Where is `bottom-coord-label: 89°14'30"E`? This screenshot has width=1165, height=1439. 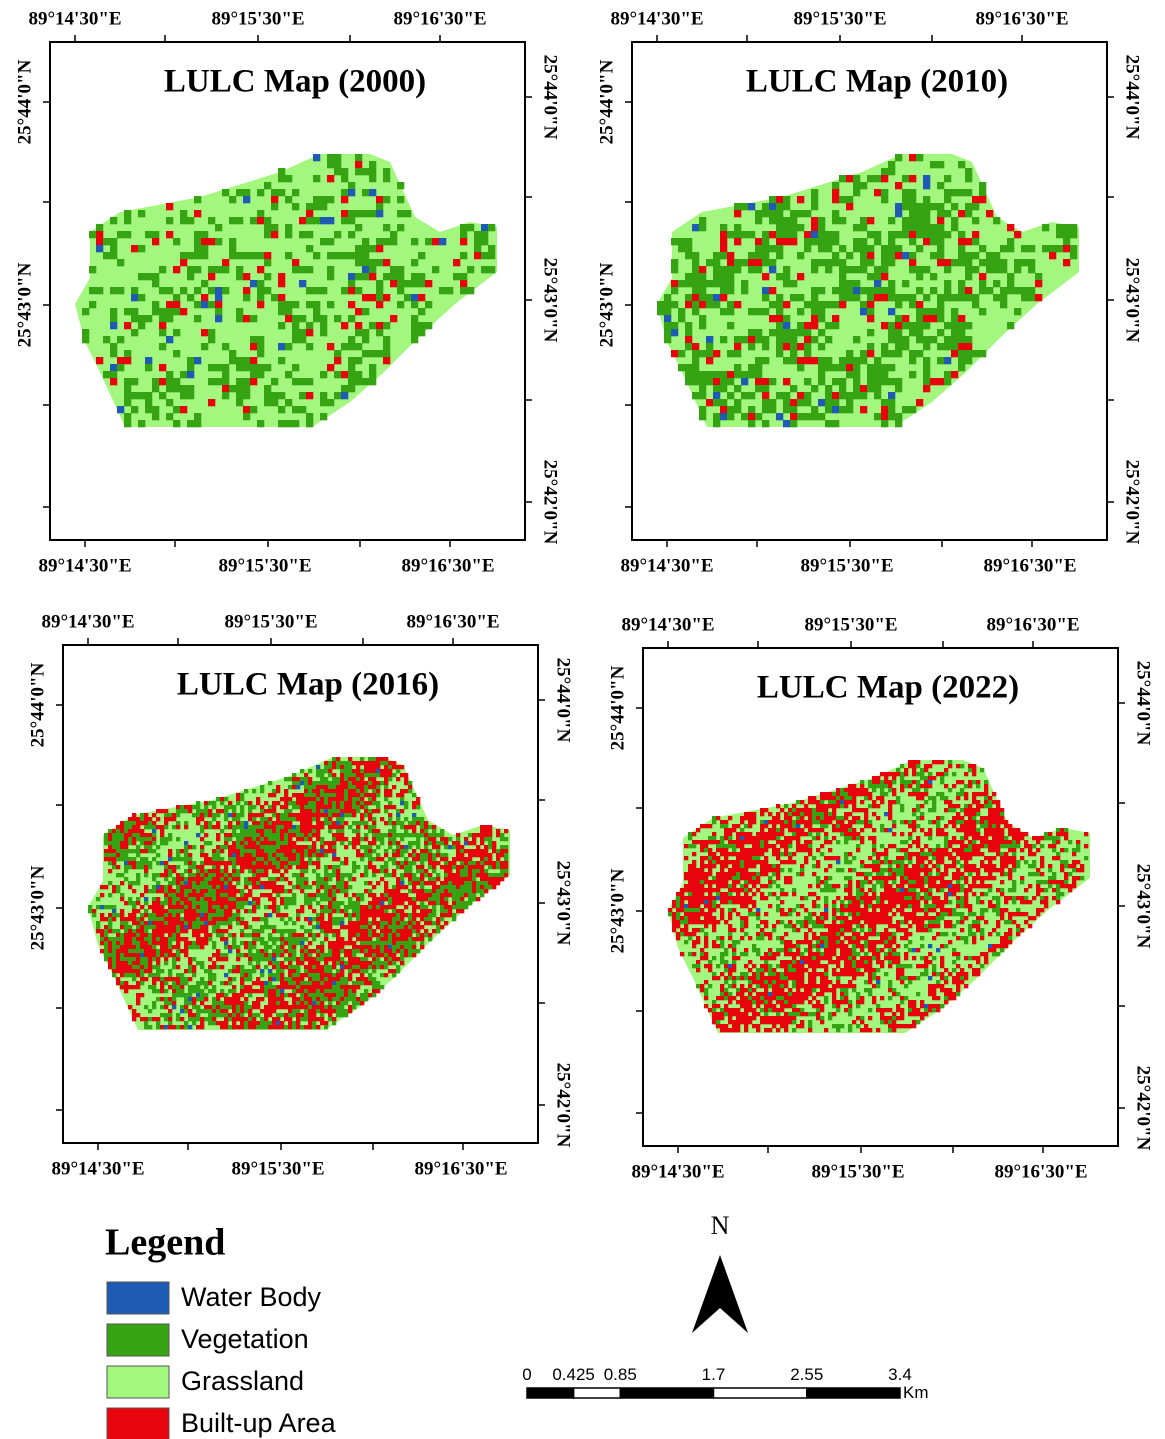 bottom-coord-label: 89°14'30"E is located at coordinates (84, 565).